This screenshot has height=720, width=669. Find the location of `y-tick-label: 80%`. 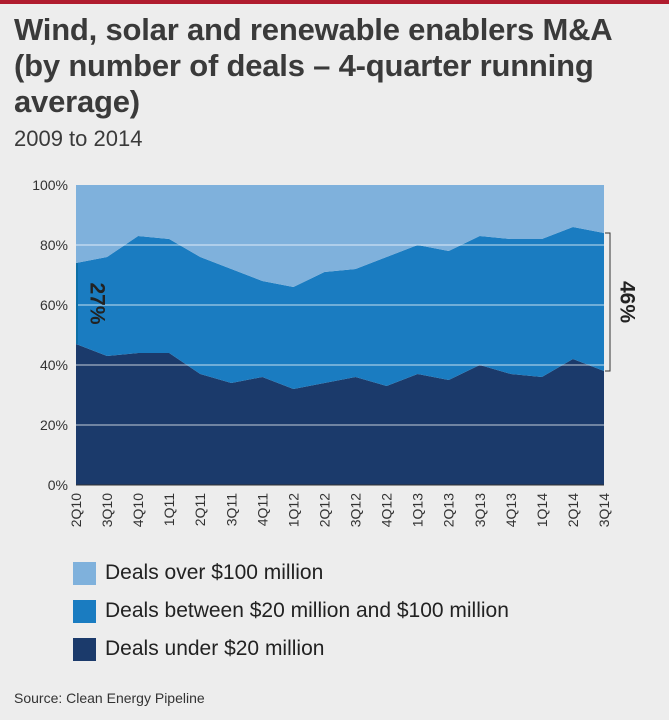

y-tick-label: 80% is located at coordinates (54, 245).